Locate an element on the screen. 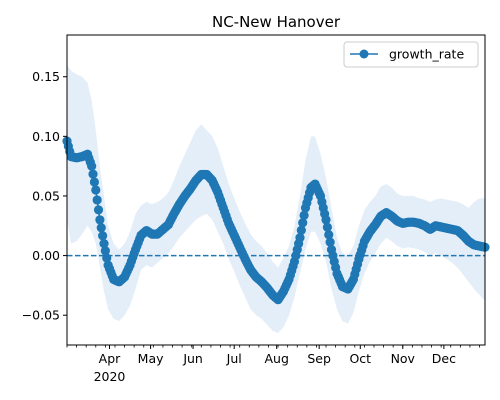  y-tick-label: 0.05 is located at coordinates (46, 195).